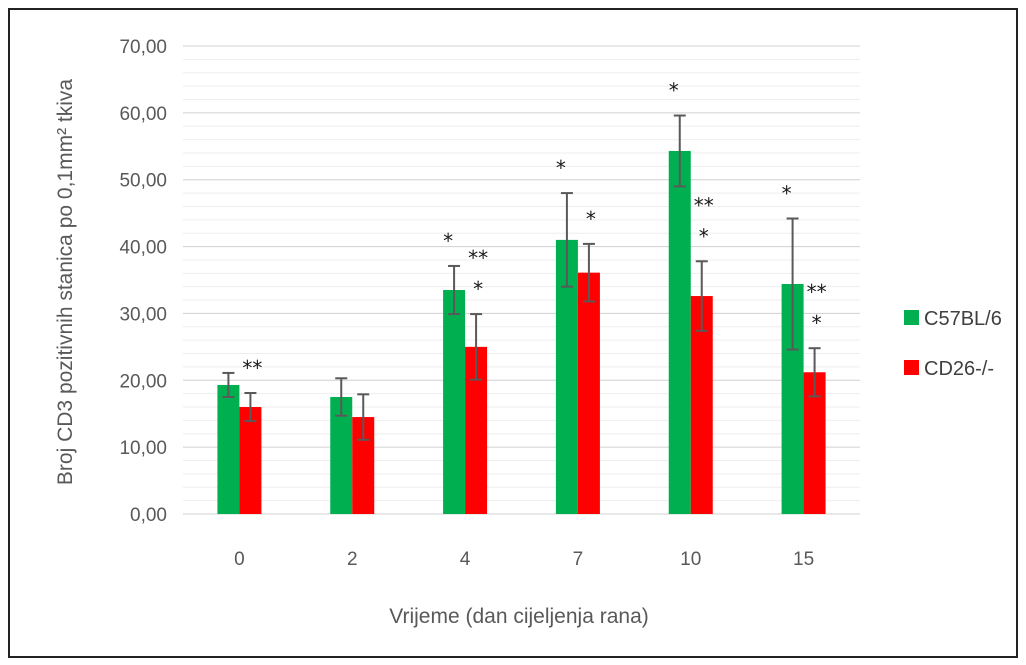 This screenshot has height=665, width=1026. I want to click on y-tick-label: 50,00, so click(143, 181).